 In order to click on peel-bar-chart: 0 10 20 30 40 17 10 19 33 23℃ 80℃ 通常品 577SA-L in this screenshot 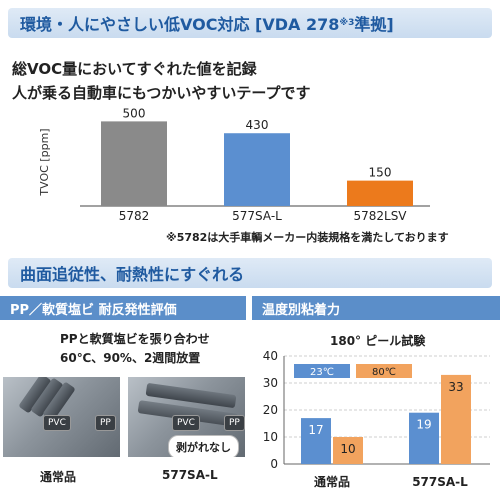, I will do `click(376, 419)`.